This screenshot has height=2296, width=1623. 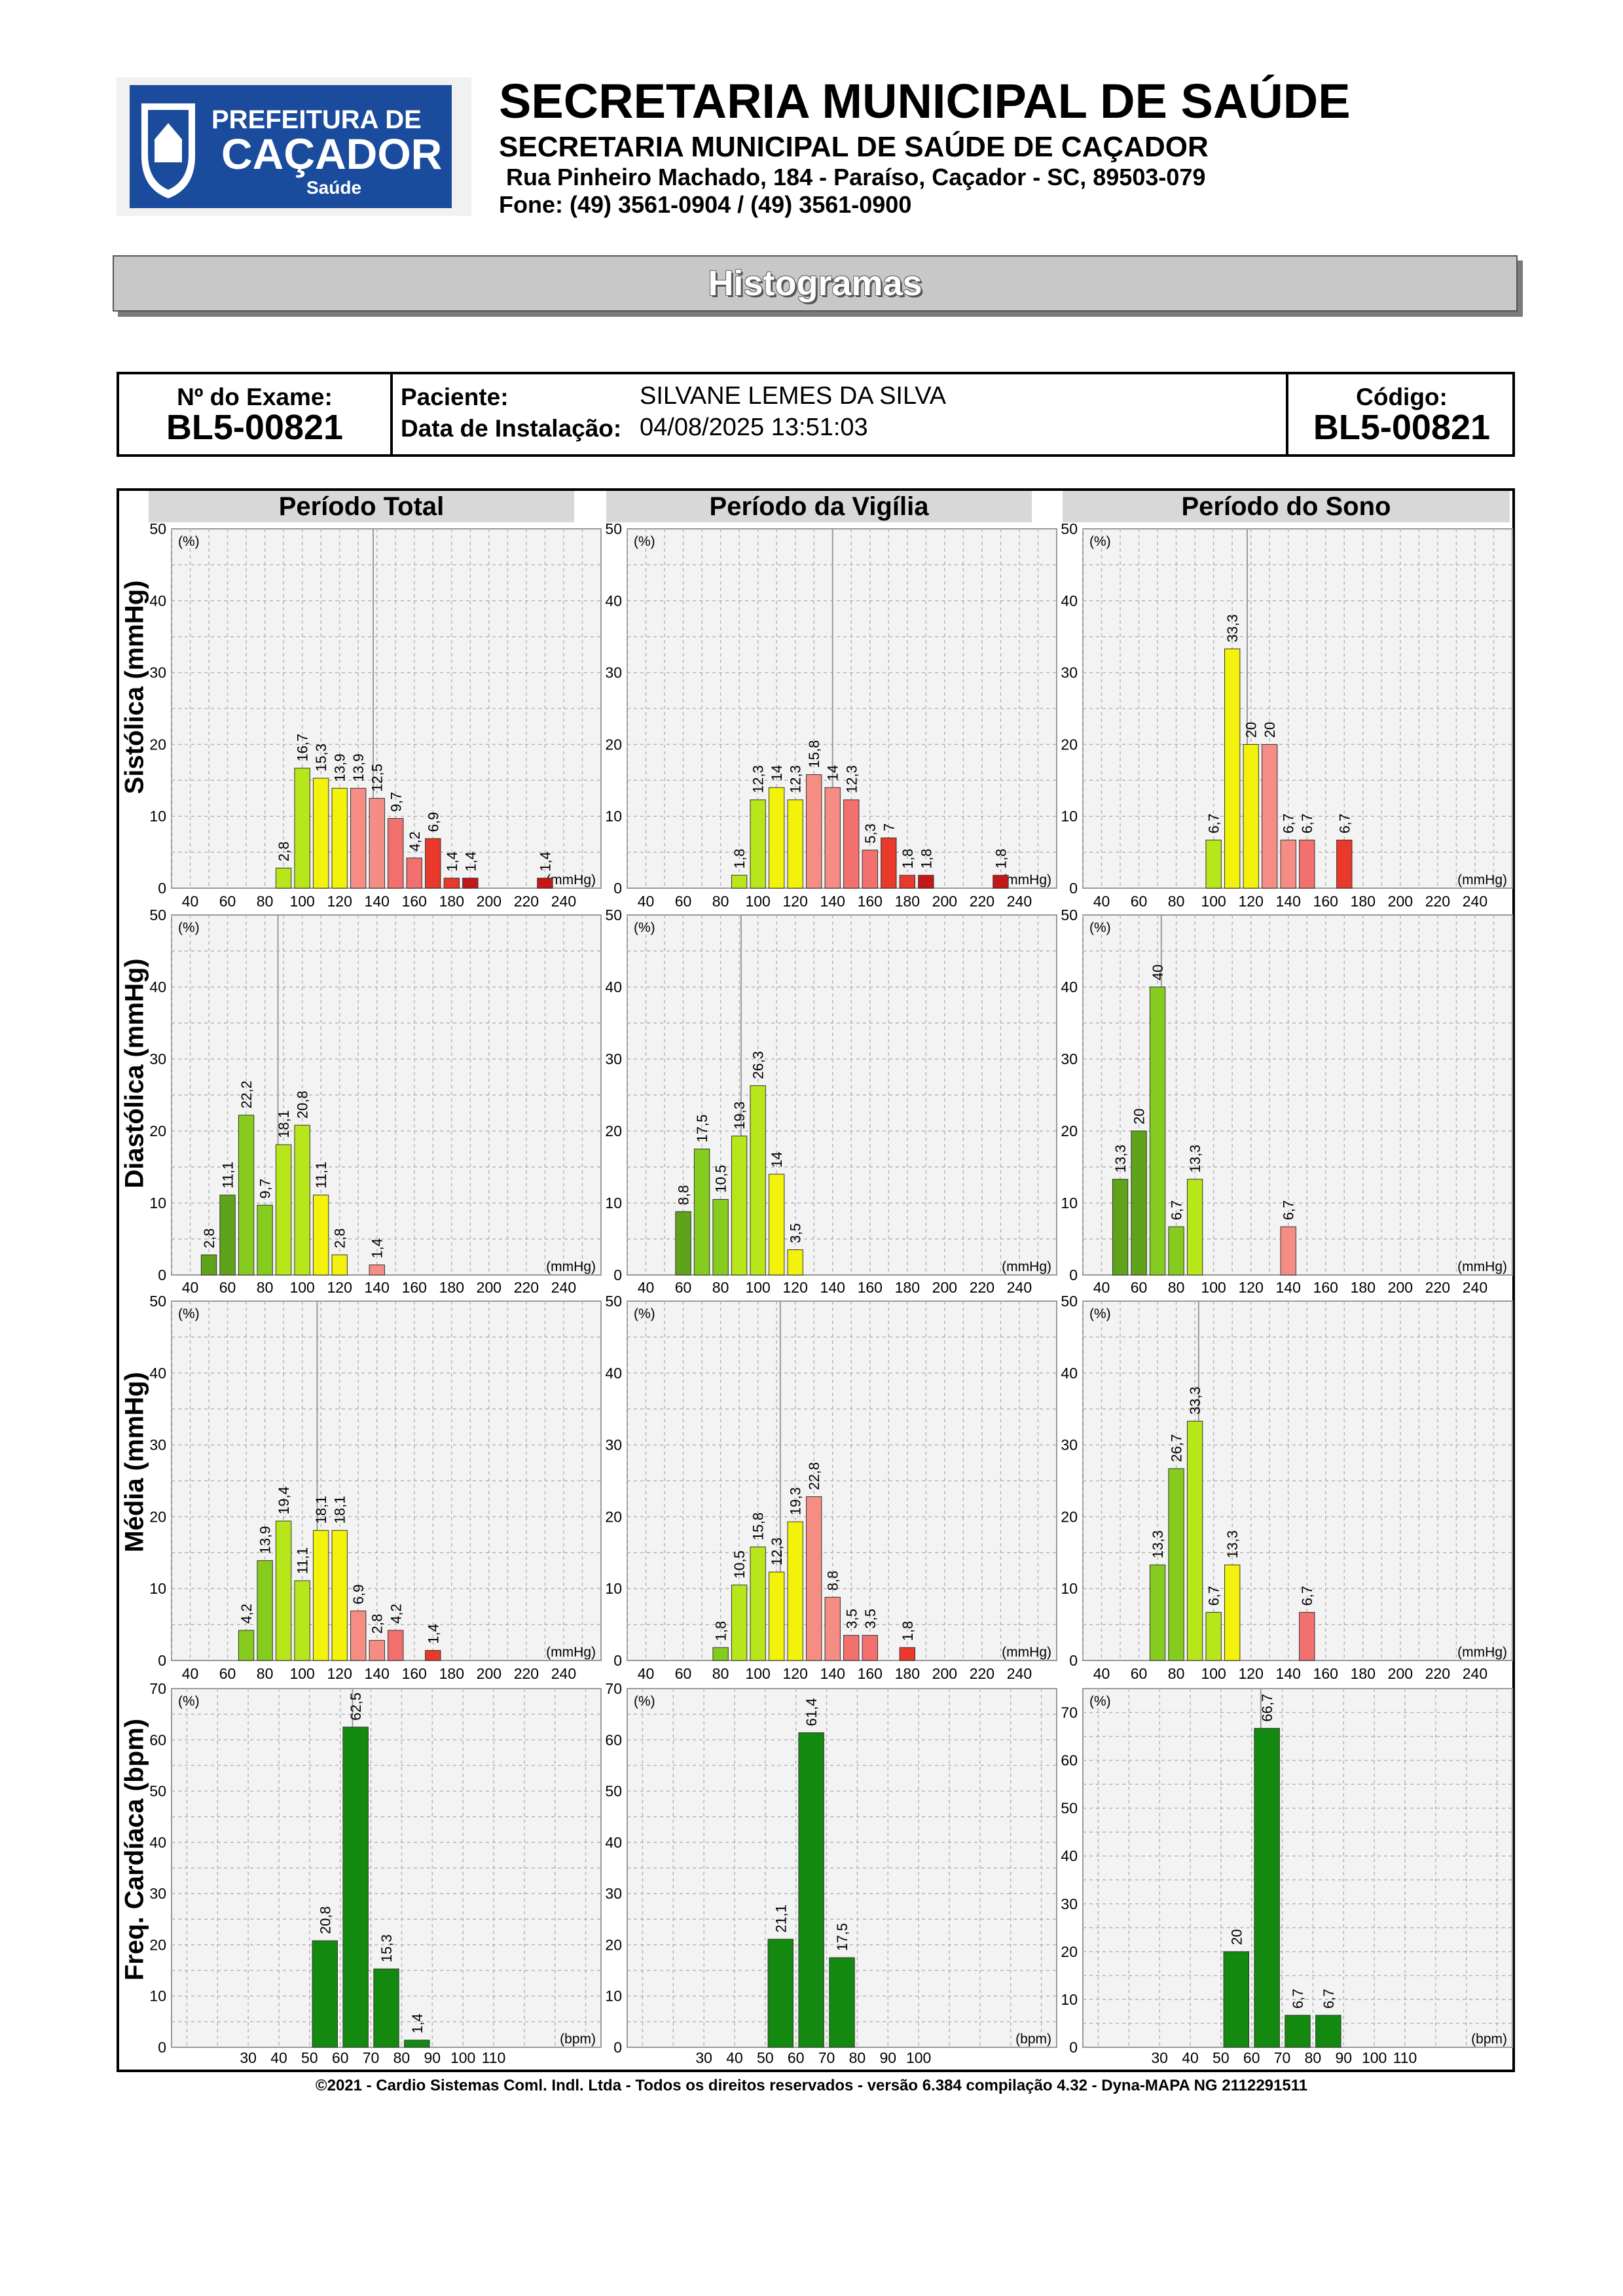 I want to click on sys-total-bar, so click(x=283, y=878).